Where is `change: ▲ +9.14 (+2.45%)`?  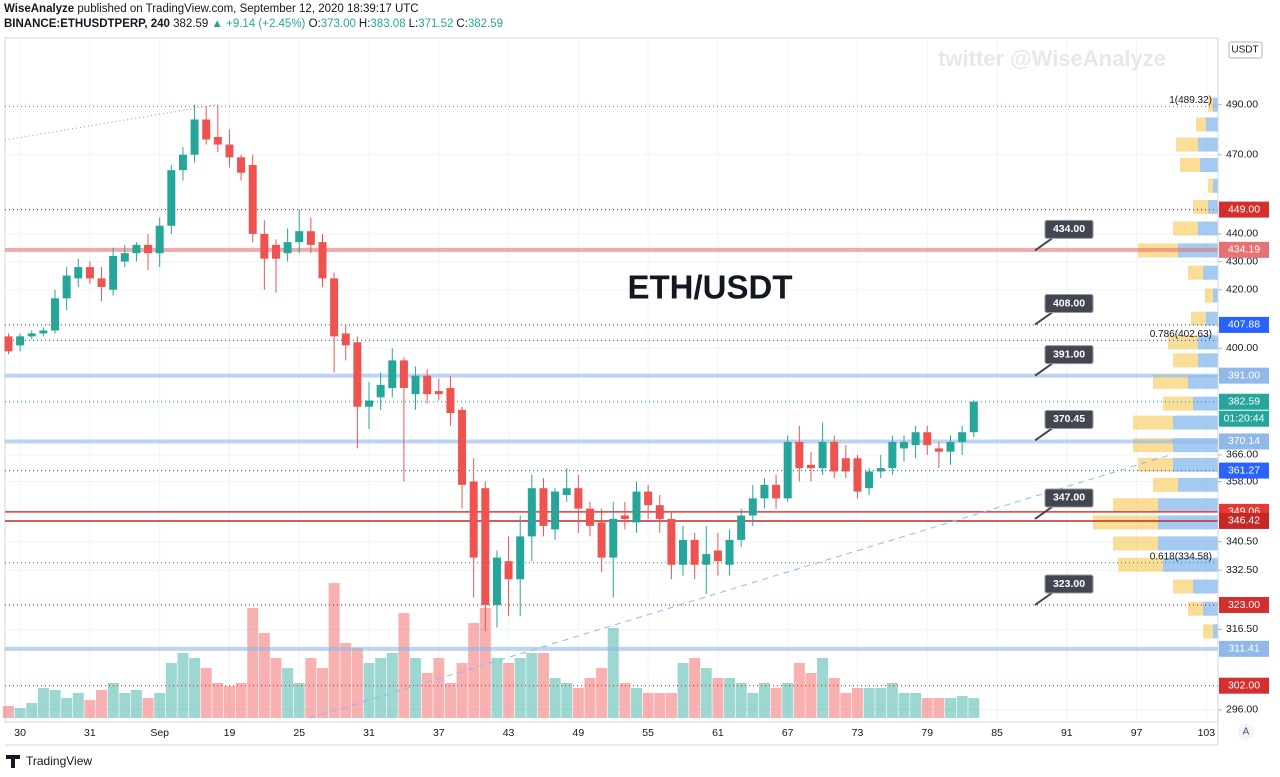 change: ▲ +9.14 (+2.45%) is located at coordinates (258, 24).